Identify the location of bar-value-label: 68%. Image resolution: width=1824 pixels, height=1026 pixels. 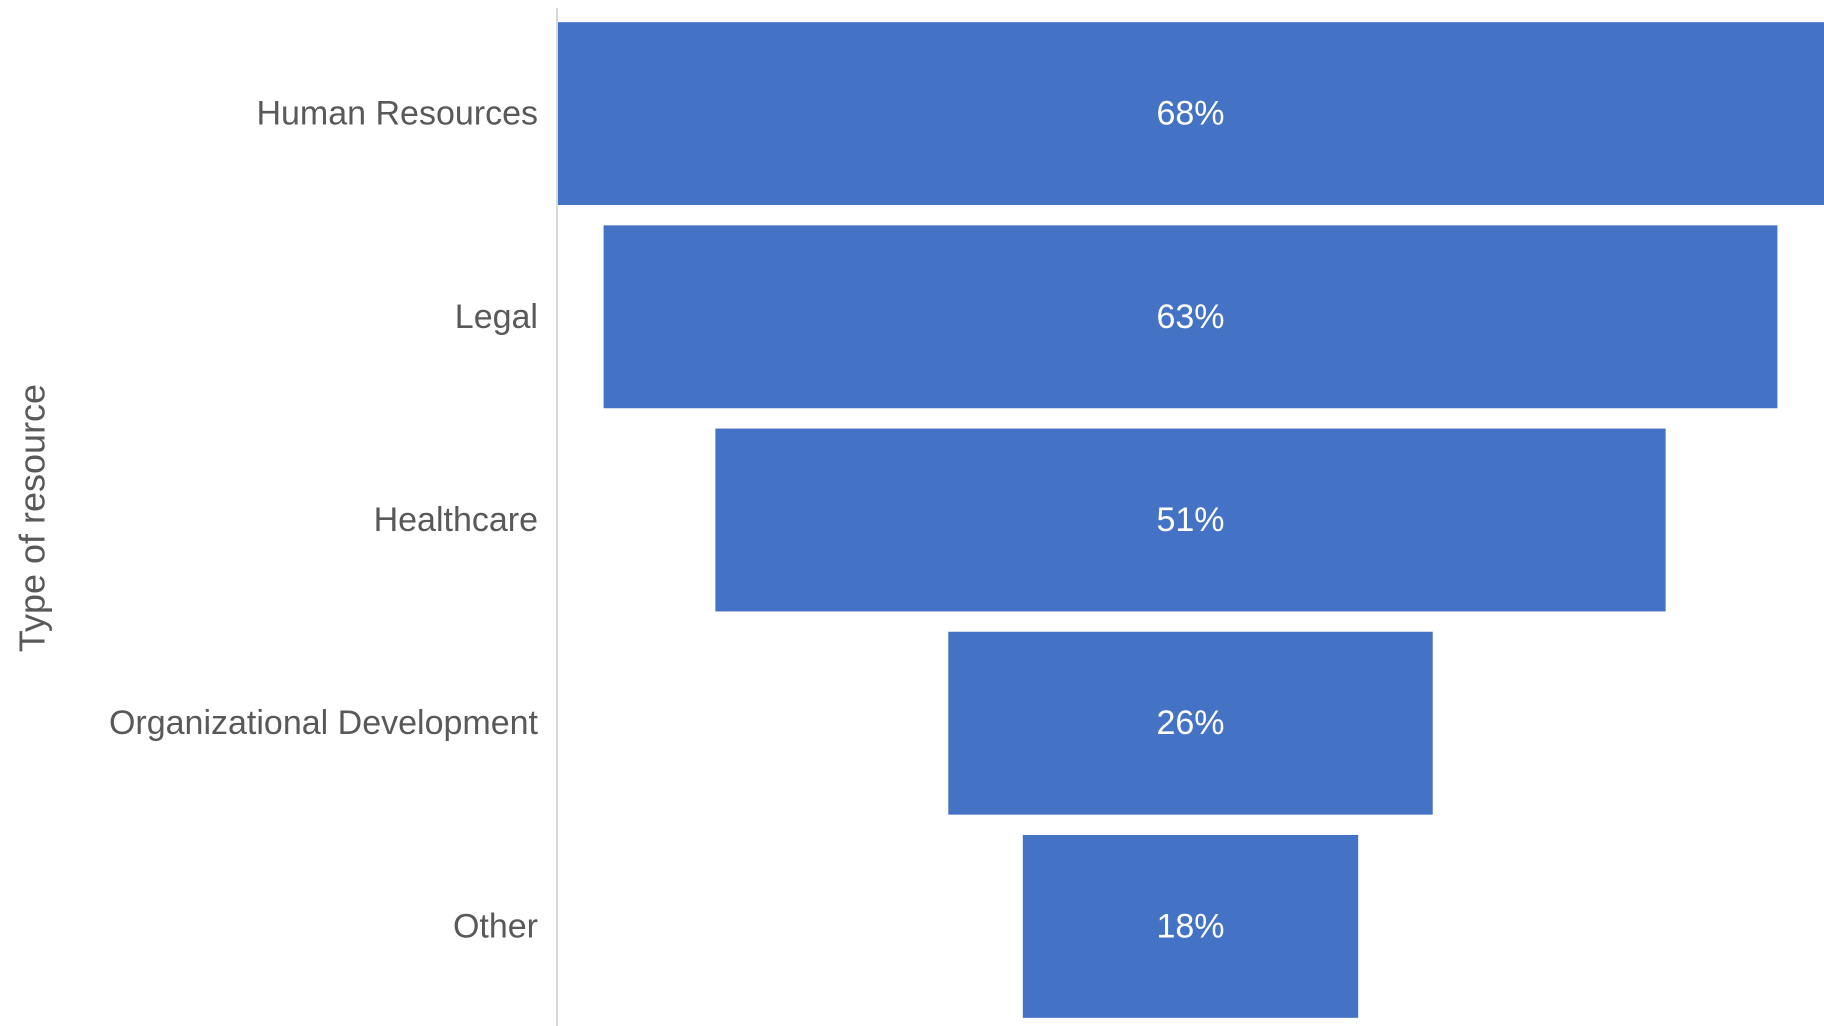
(1190, 114).